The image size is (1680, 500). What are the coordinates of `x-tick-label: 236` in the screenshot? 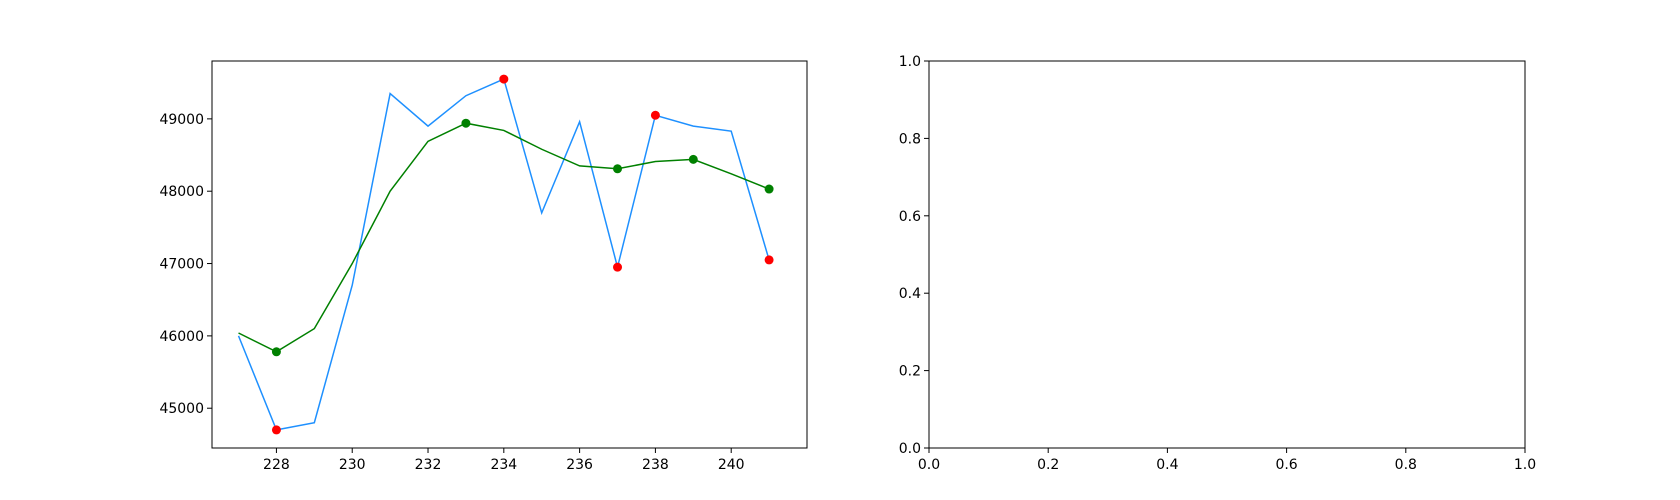 It's located at (579, 465).